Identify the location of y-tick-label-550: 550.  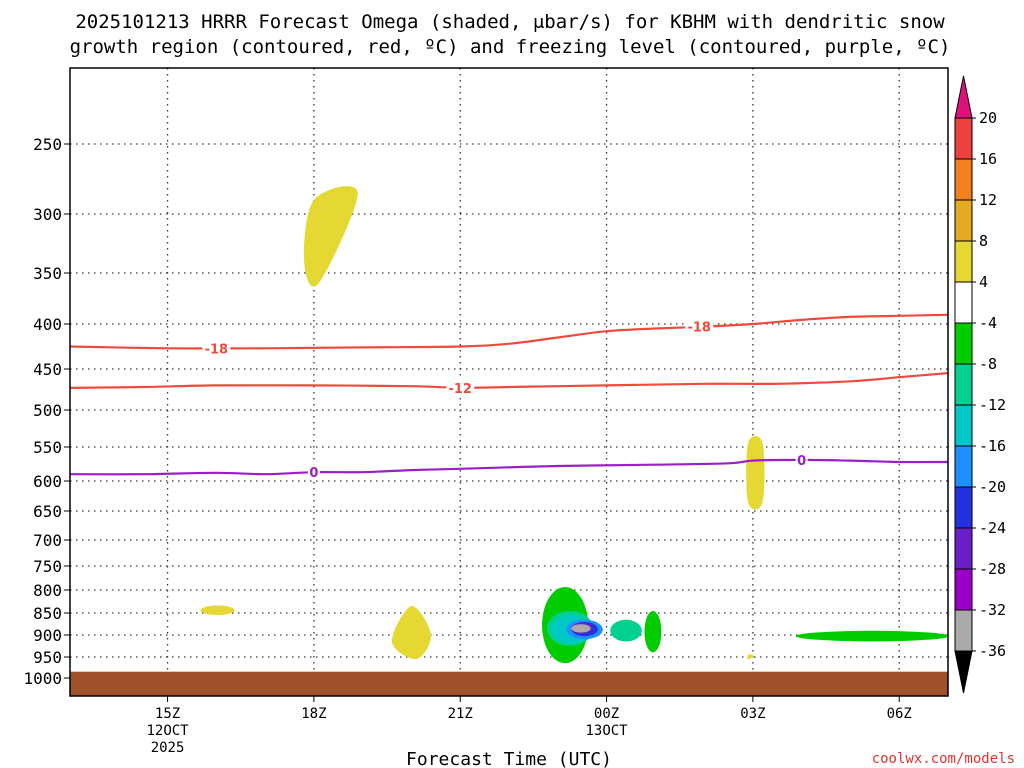
(47, 447).